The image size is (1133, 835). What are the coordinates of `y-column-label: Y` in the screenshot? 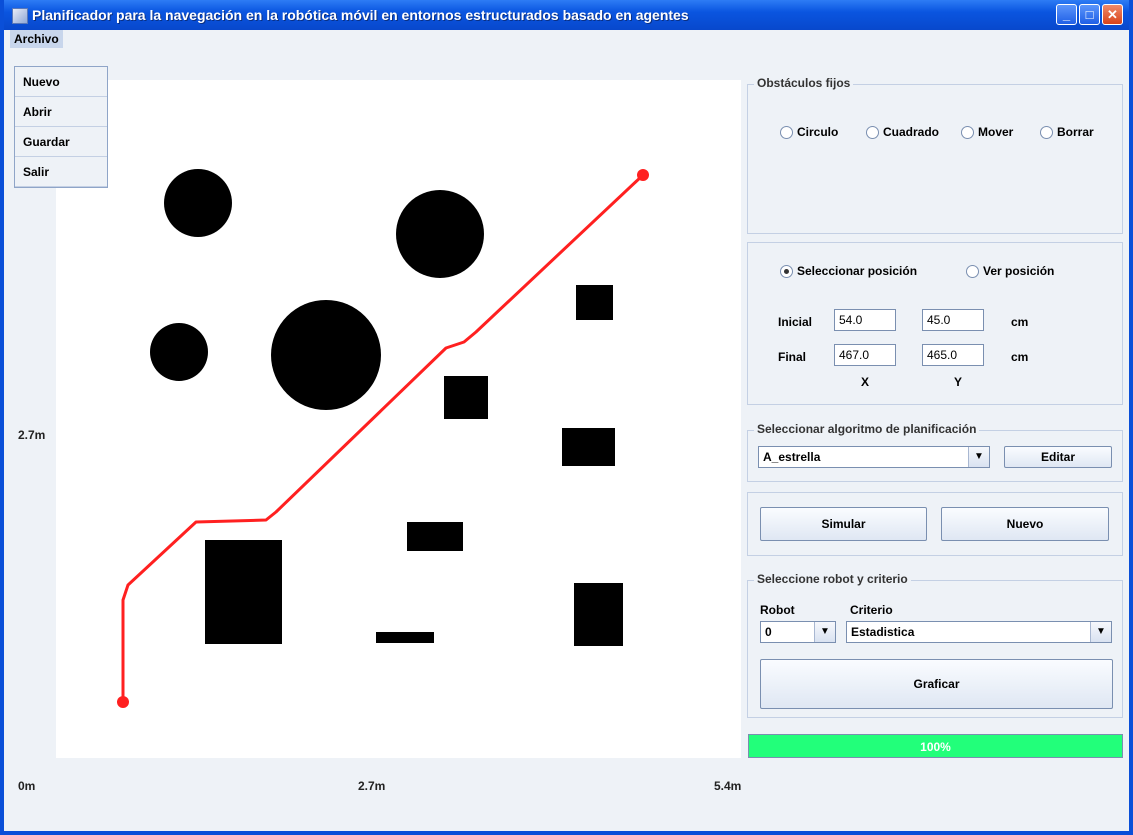 It's located at (958, 382).